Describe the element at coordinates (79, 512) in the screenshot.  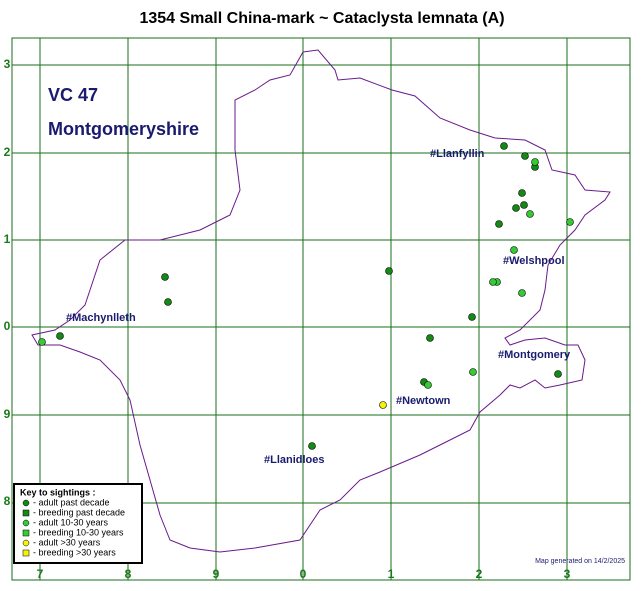
I see `key-item: - breeding past decade` at that location.